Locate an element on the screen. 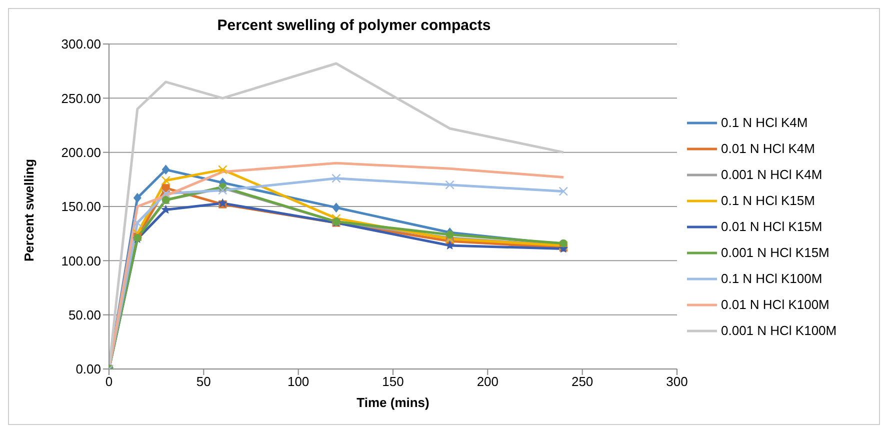  legend-label: 0.1 N HCl K15M is located at coordinates (768, 201).